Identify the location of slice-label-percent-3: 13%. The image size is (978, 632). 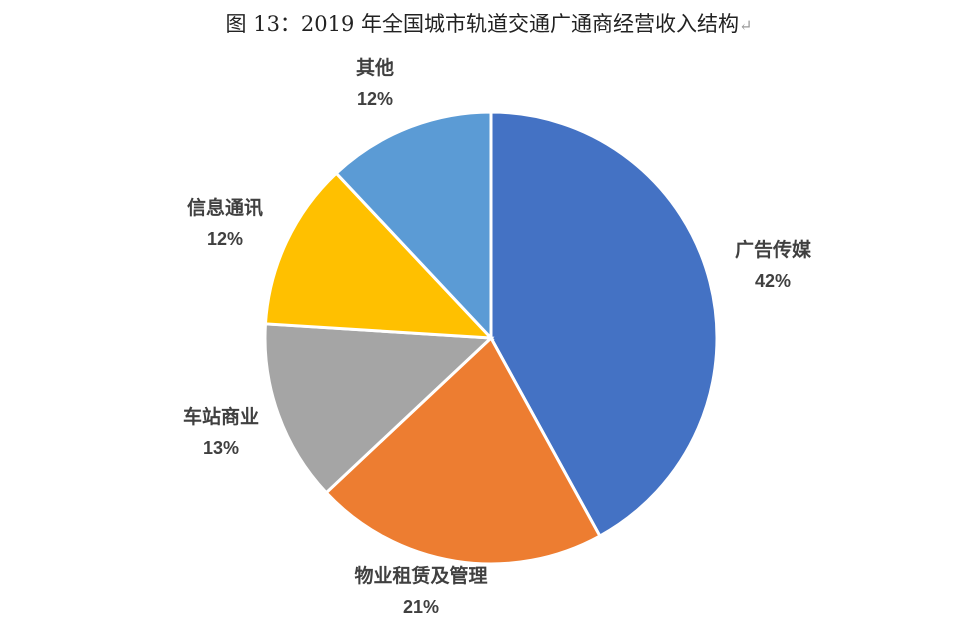
(221, 448).